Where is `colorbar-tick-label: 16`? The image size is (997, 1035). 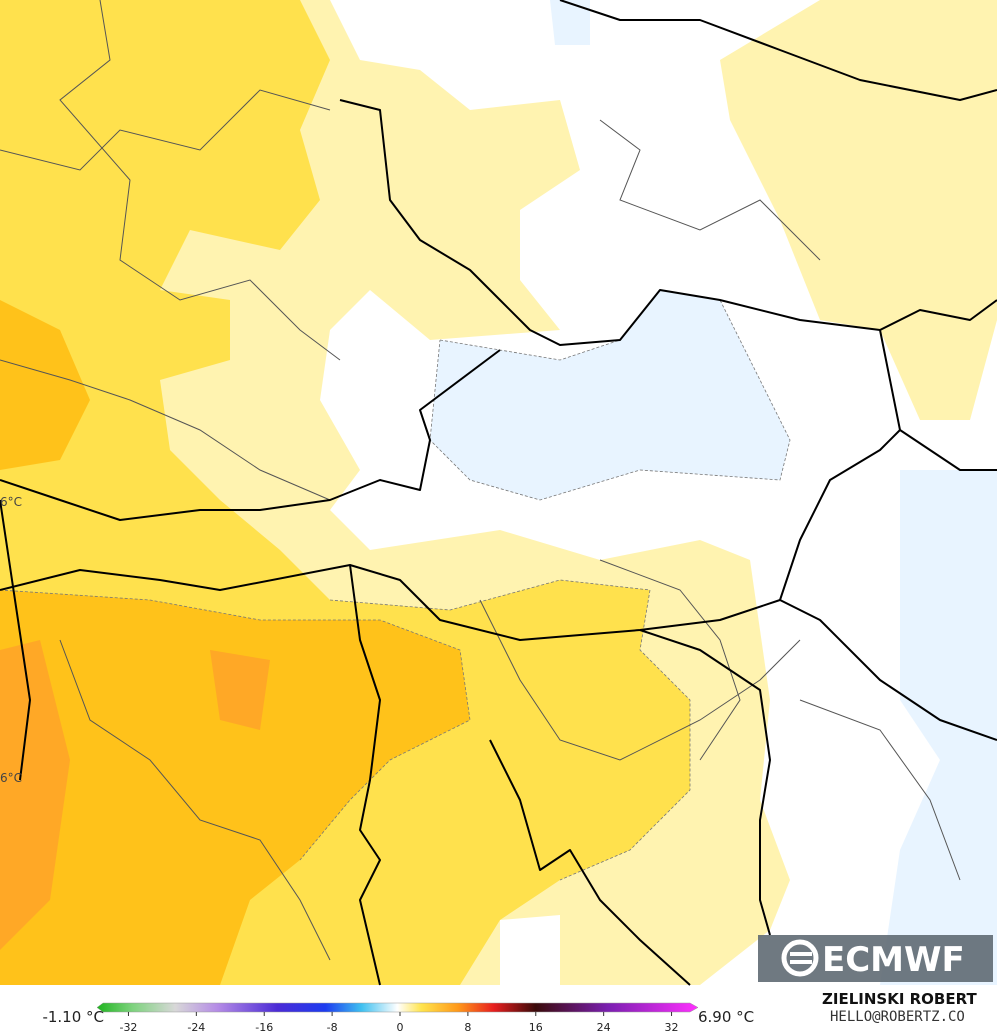 colorbar-tick-label: 16 is located at coordinates (536, 1027).